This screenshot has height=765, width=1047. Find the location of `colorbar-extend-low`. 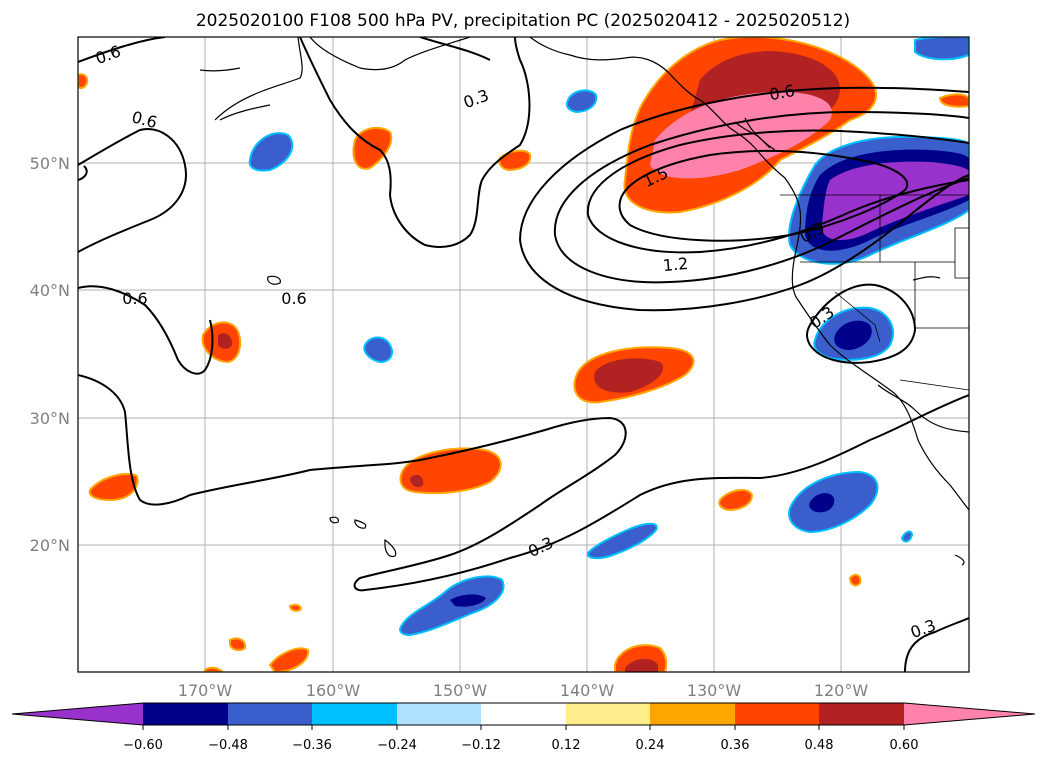

colorbar-extend-low is located at coordinates (77, 714).